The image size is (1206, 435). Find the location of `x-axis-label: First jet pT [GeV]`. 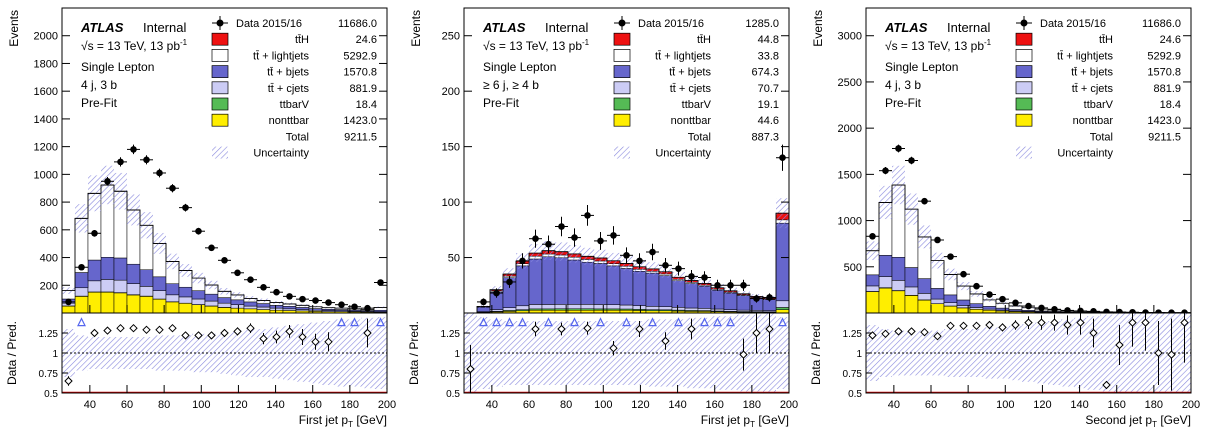

x-axis-label: First jet pT [GeV] is located at coordinates (745, 421).